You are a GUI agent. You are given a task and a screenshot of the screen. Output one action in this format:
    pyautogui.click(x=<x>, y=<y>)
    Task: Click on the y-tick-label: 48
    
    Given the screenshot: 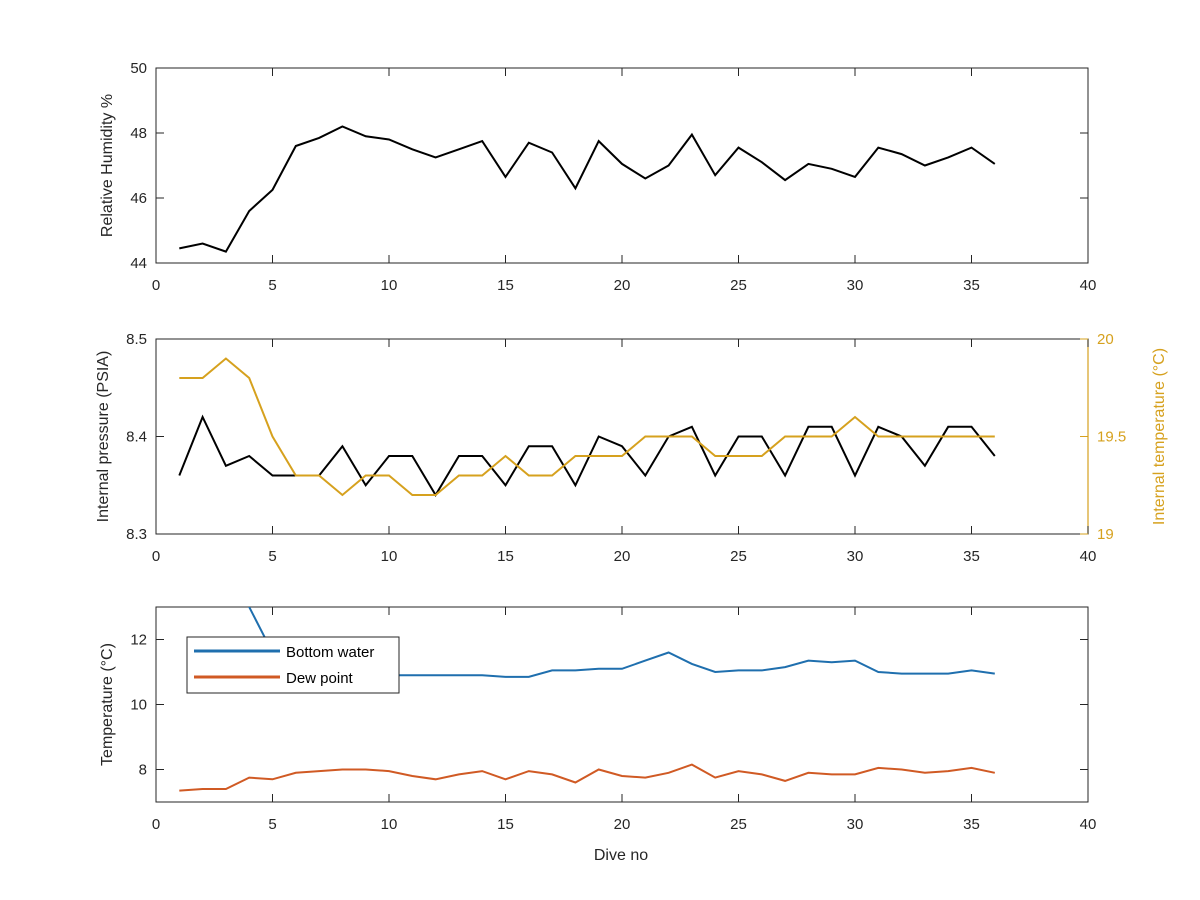 What is the action you would take?
    pyautogui.click(x=138, y=133)
    